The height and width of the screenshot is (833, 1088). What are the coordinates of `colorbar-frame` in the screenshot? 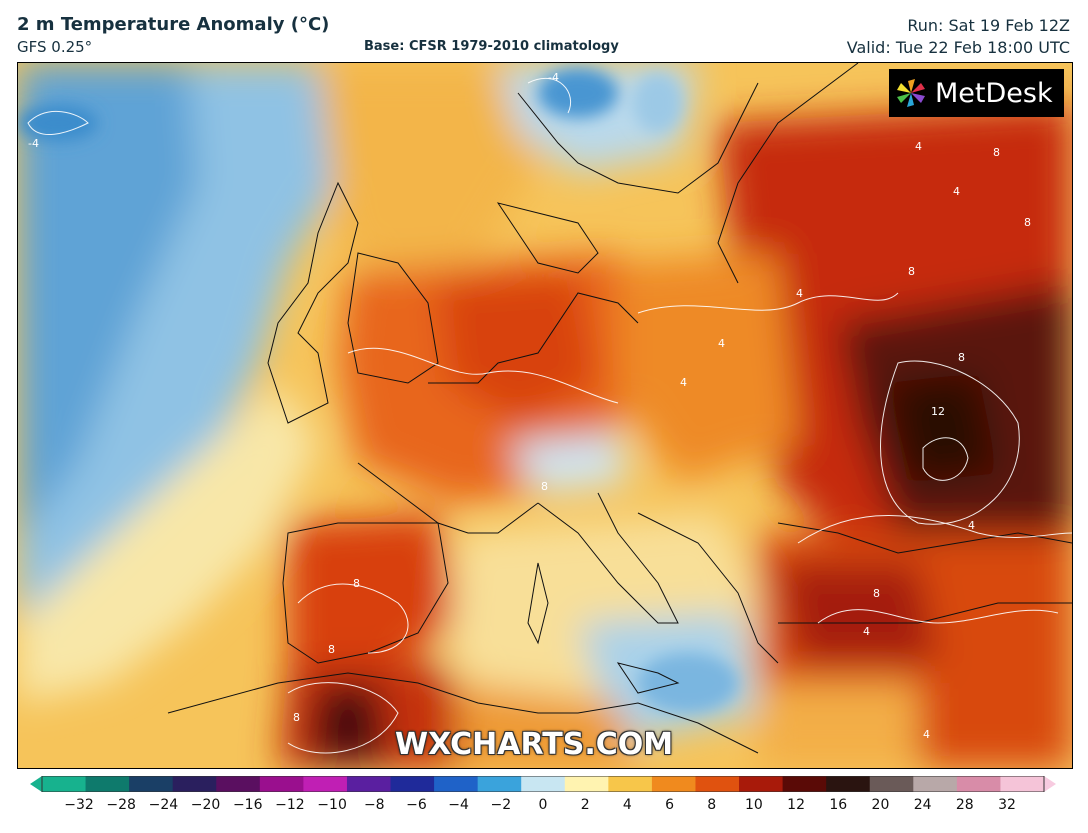 It's located at (543, 784).